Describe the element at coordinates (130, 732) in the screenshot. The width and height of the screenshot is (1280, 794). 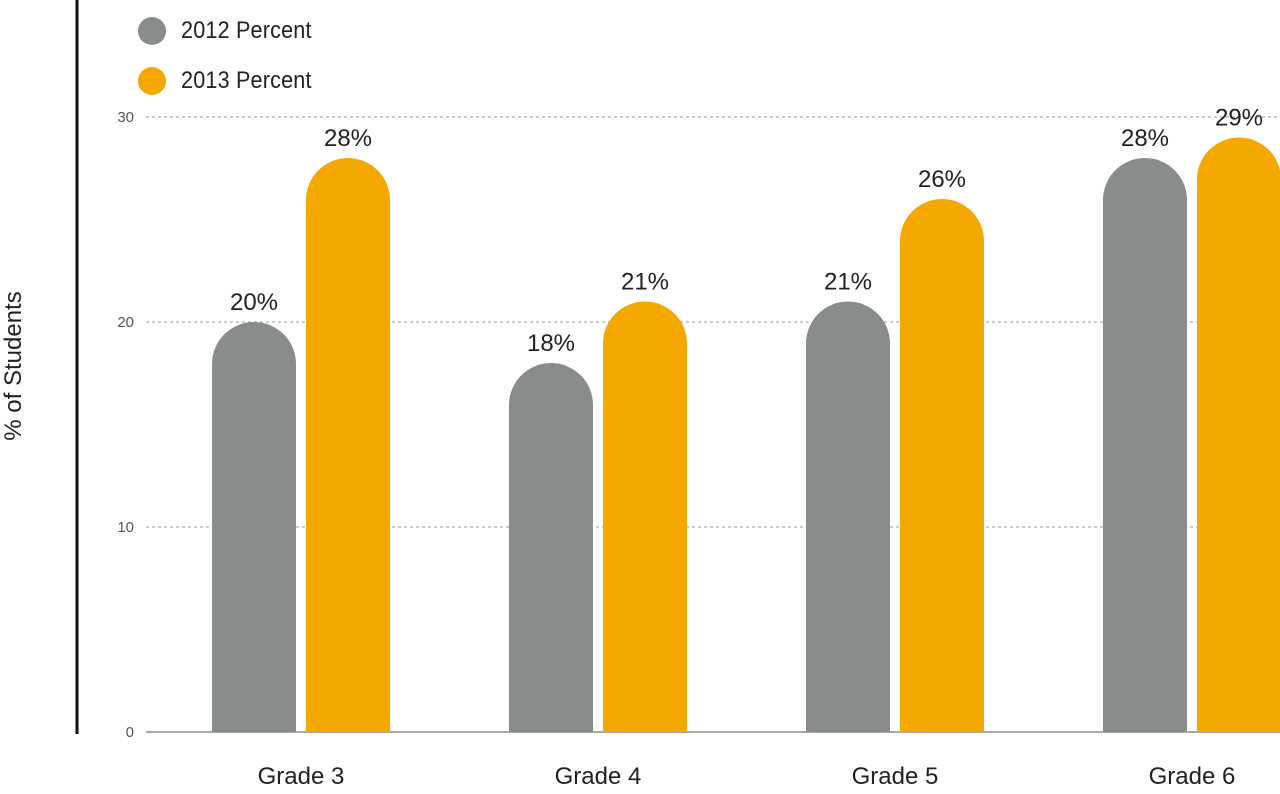
I see `y-tick-label: 0` at that location.